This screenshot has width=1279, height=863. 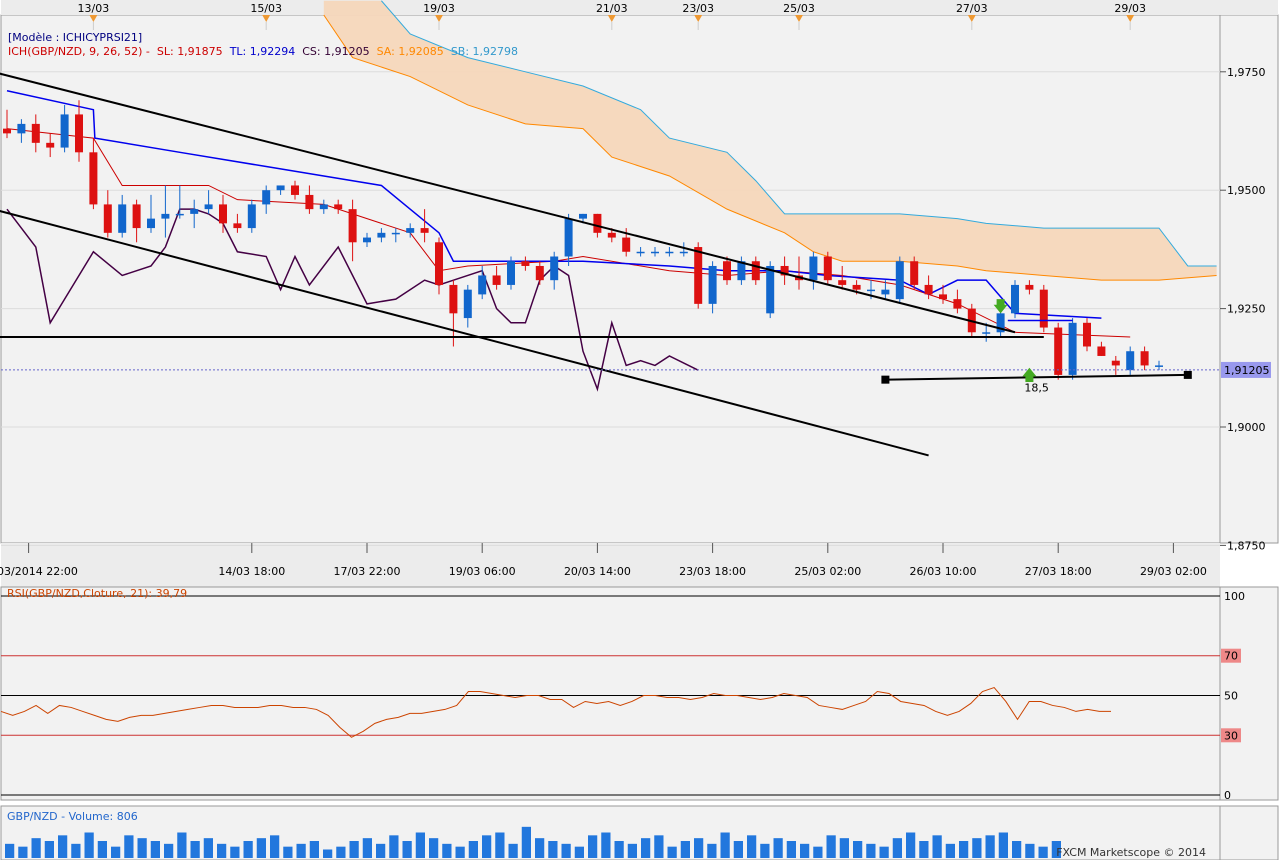 I want to click on x-axis-strip, so click(x=610, y=565).